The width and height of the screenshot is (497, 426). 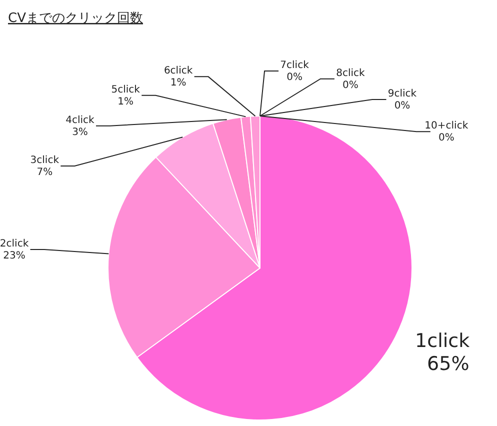 What do you see at coordinates (448, 363) in the screenshot?
I see `data-label: 65%` at bounding box center [448, 363].